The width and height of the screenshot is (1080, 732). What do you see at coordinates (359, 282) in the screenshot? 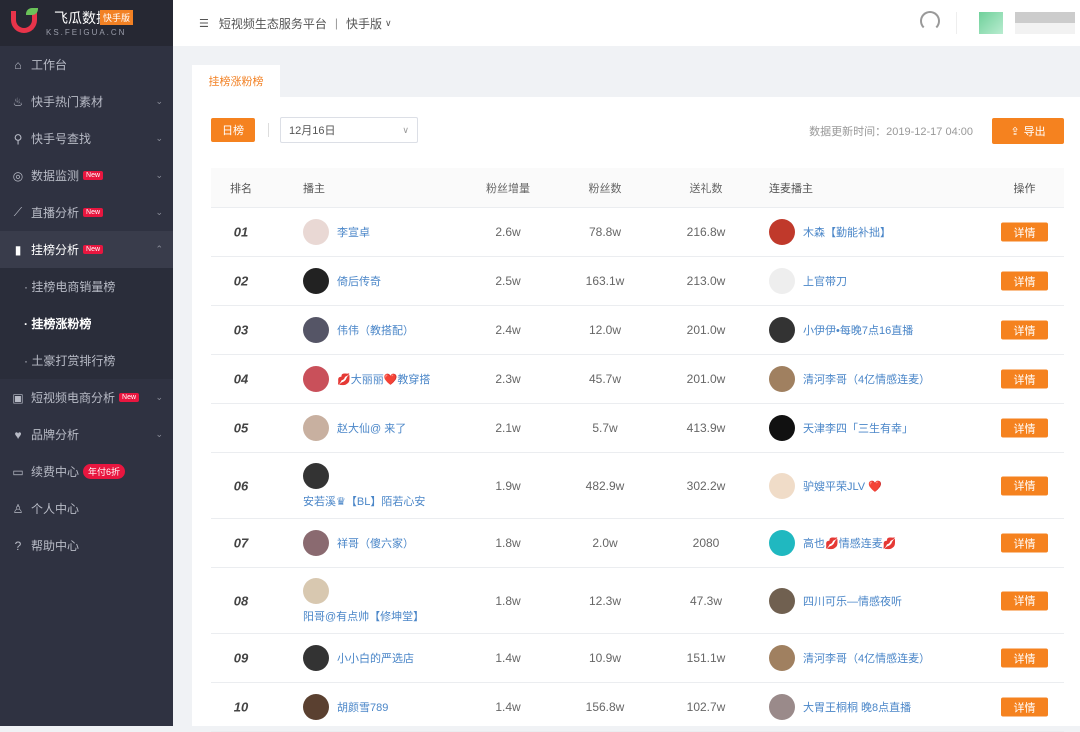
I see `host-name: 倚后传奇` at bounding box center [359, 282].